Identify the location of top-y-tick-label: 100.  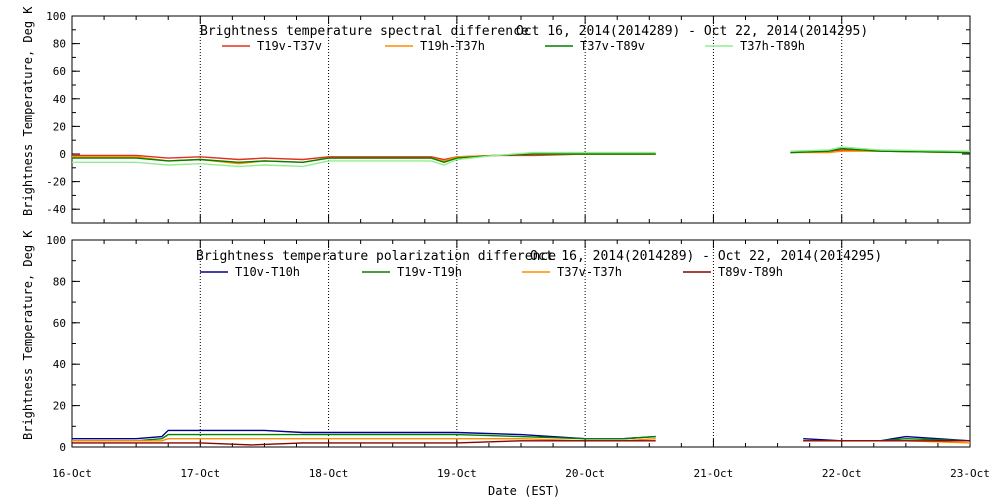
(56, 16).